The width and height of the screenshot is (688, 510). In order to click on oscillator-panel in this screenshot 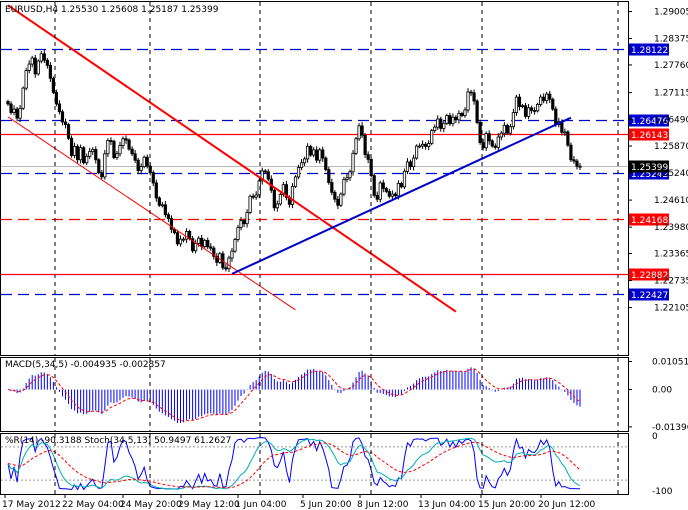, I will do `click(314, 464)`.